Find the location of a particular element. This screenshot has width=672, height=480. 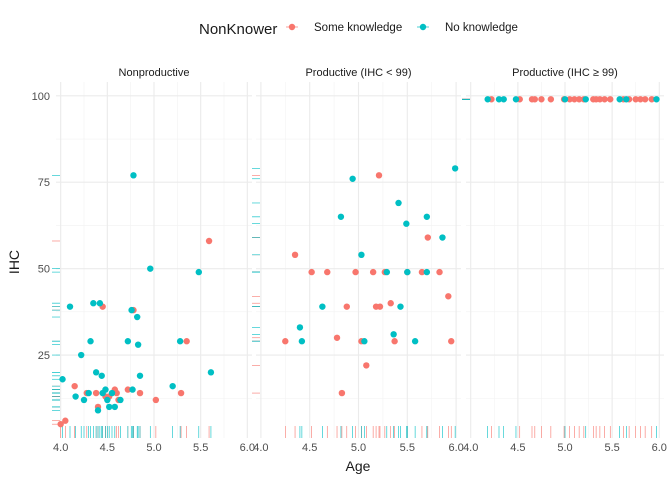

y-tick-label: 50 is located at coordinates (44, 270).